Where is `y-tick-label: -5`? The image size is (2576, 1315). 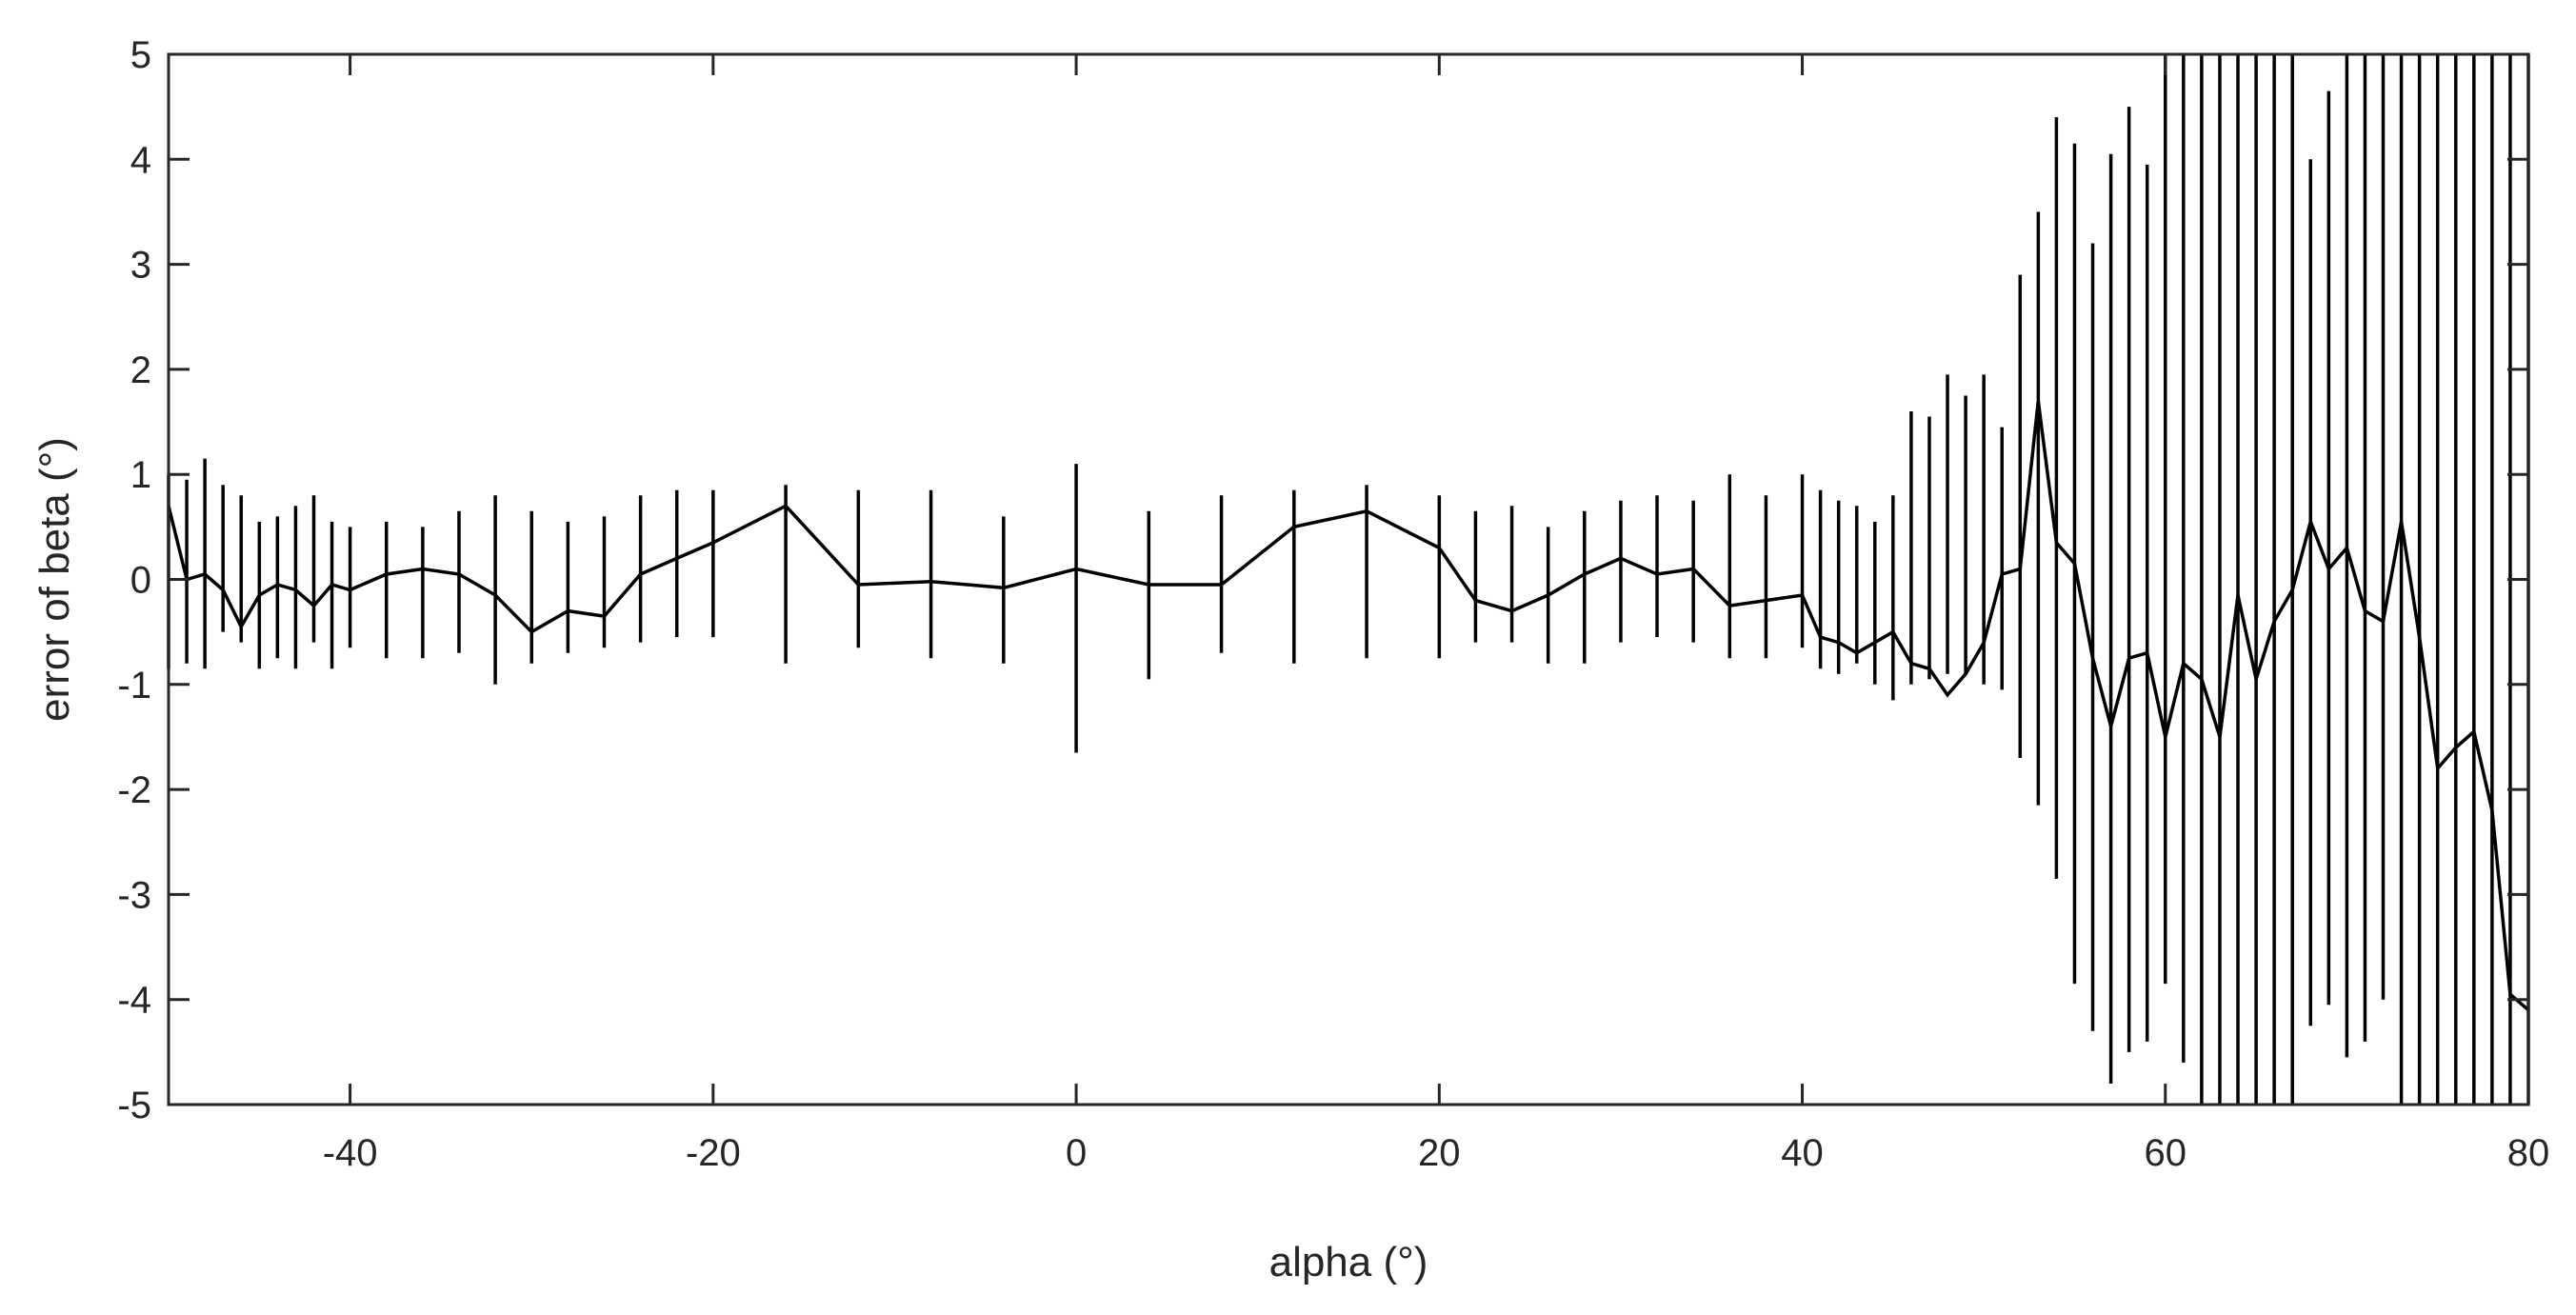 y-tick-label: -5 is located at coordinates (134, 1105).